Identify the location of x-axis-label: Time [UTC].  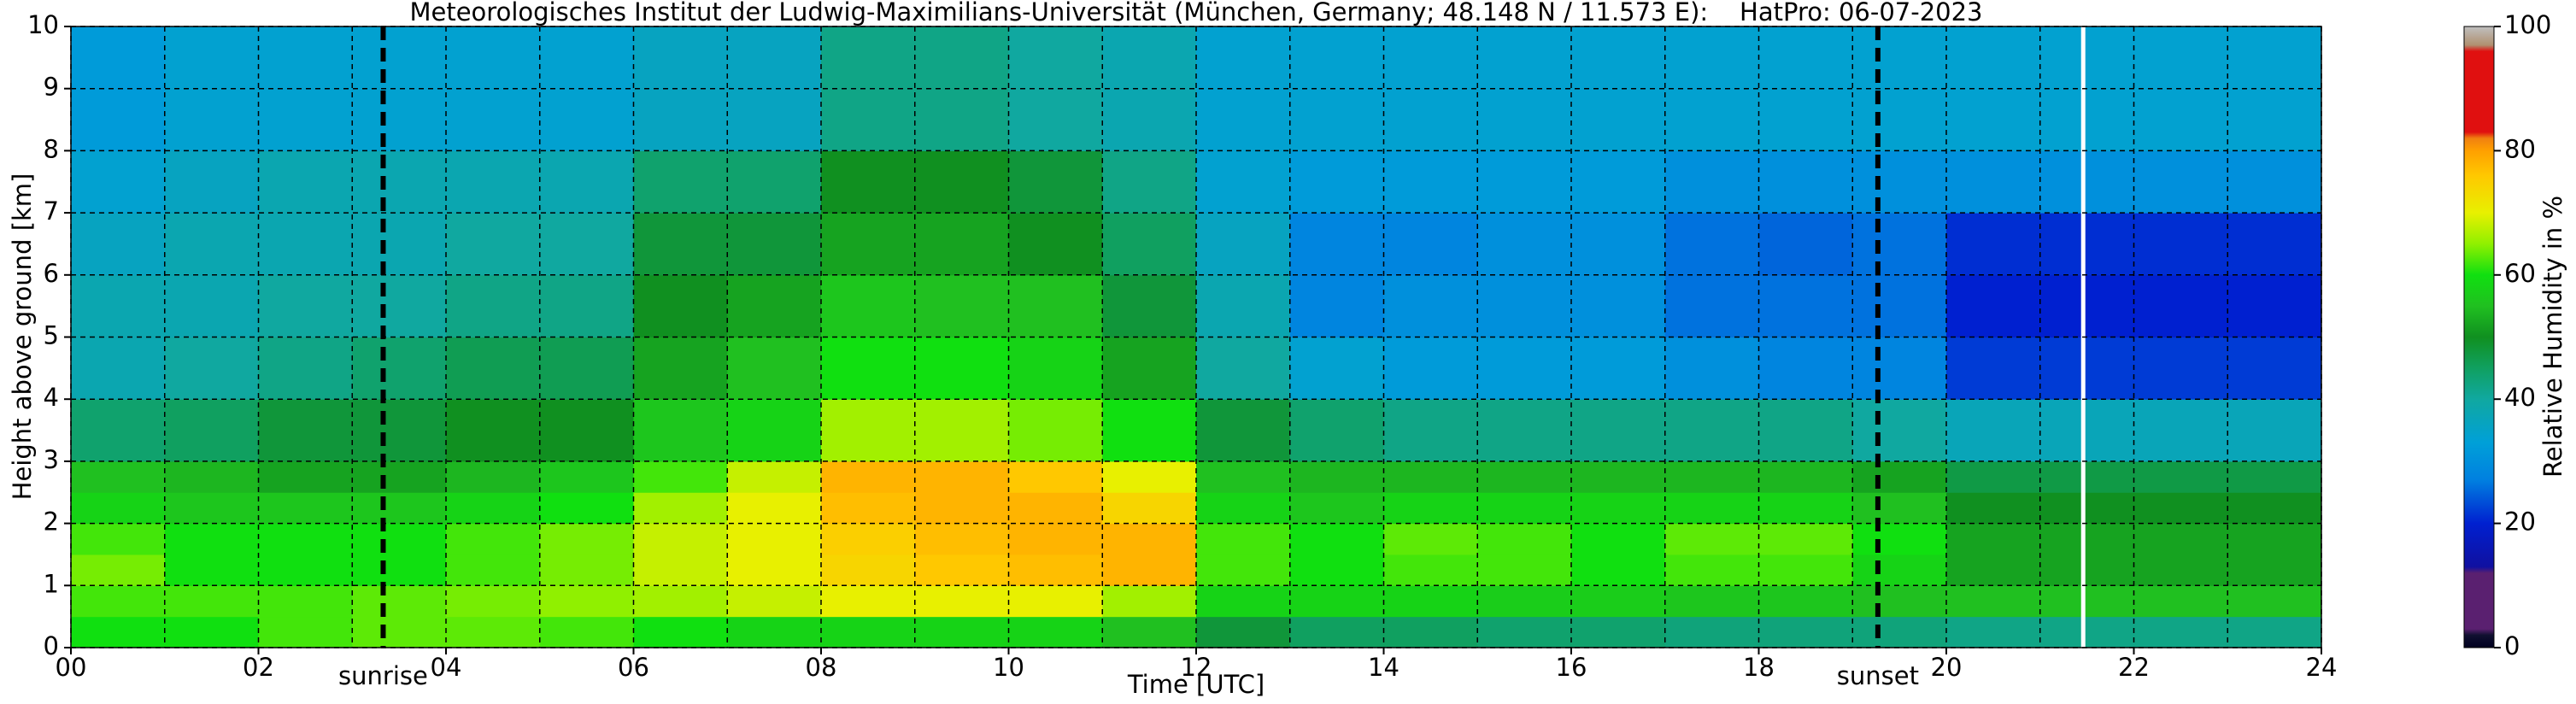
(1196, 684).